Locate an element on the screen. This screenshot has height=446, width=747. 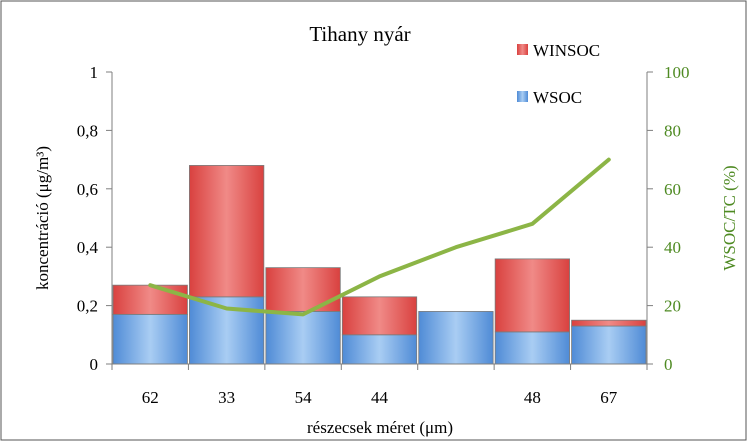
legend: WINSOC WSOC is located at coordinates (558, 74).